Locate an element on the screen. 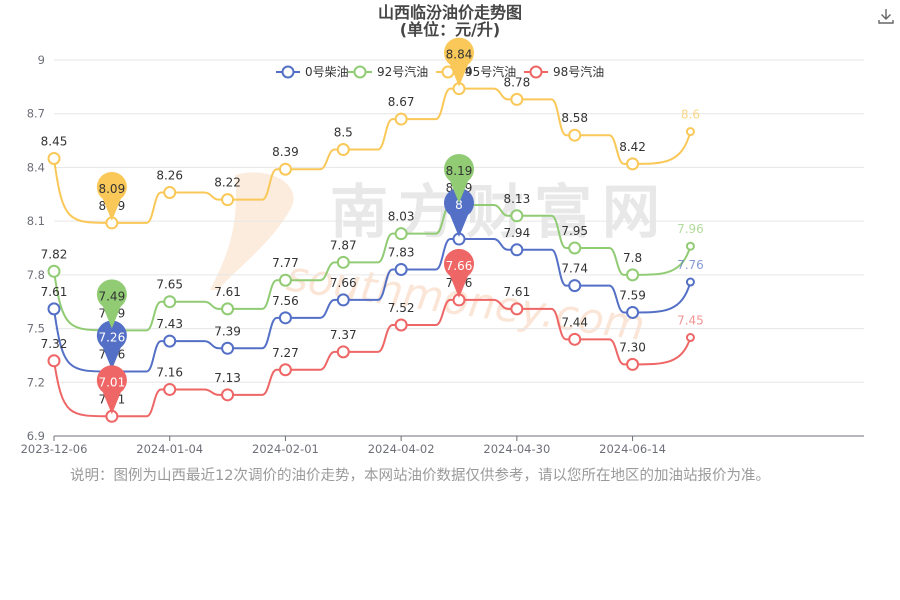  data-label: 7.27 is located at coordinates (285, 353).